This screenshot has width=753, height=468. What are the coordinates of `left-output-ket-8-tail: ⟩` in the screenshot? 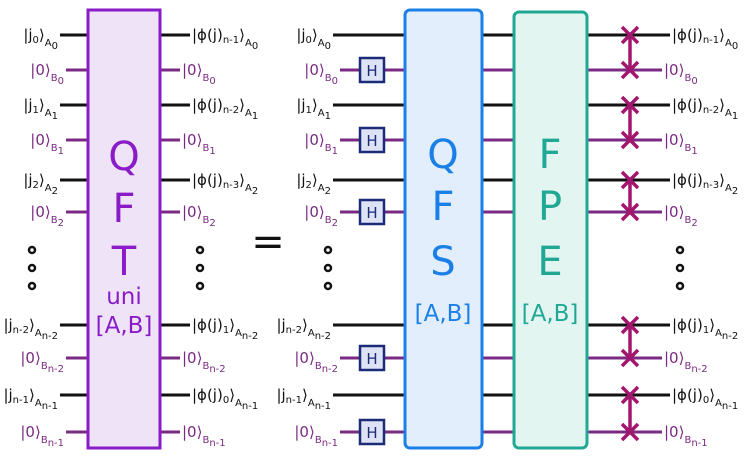 It's located at (232, 395).